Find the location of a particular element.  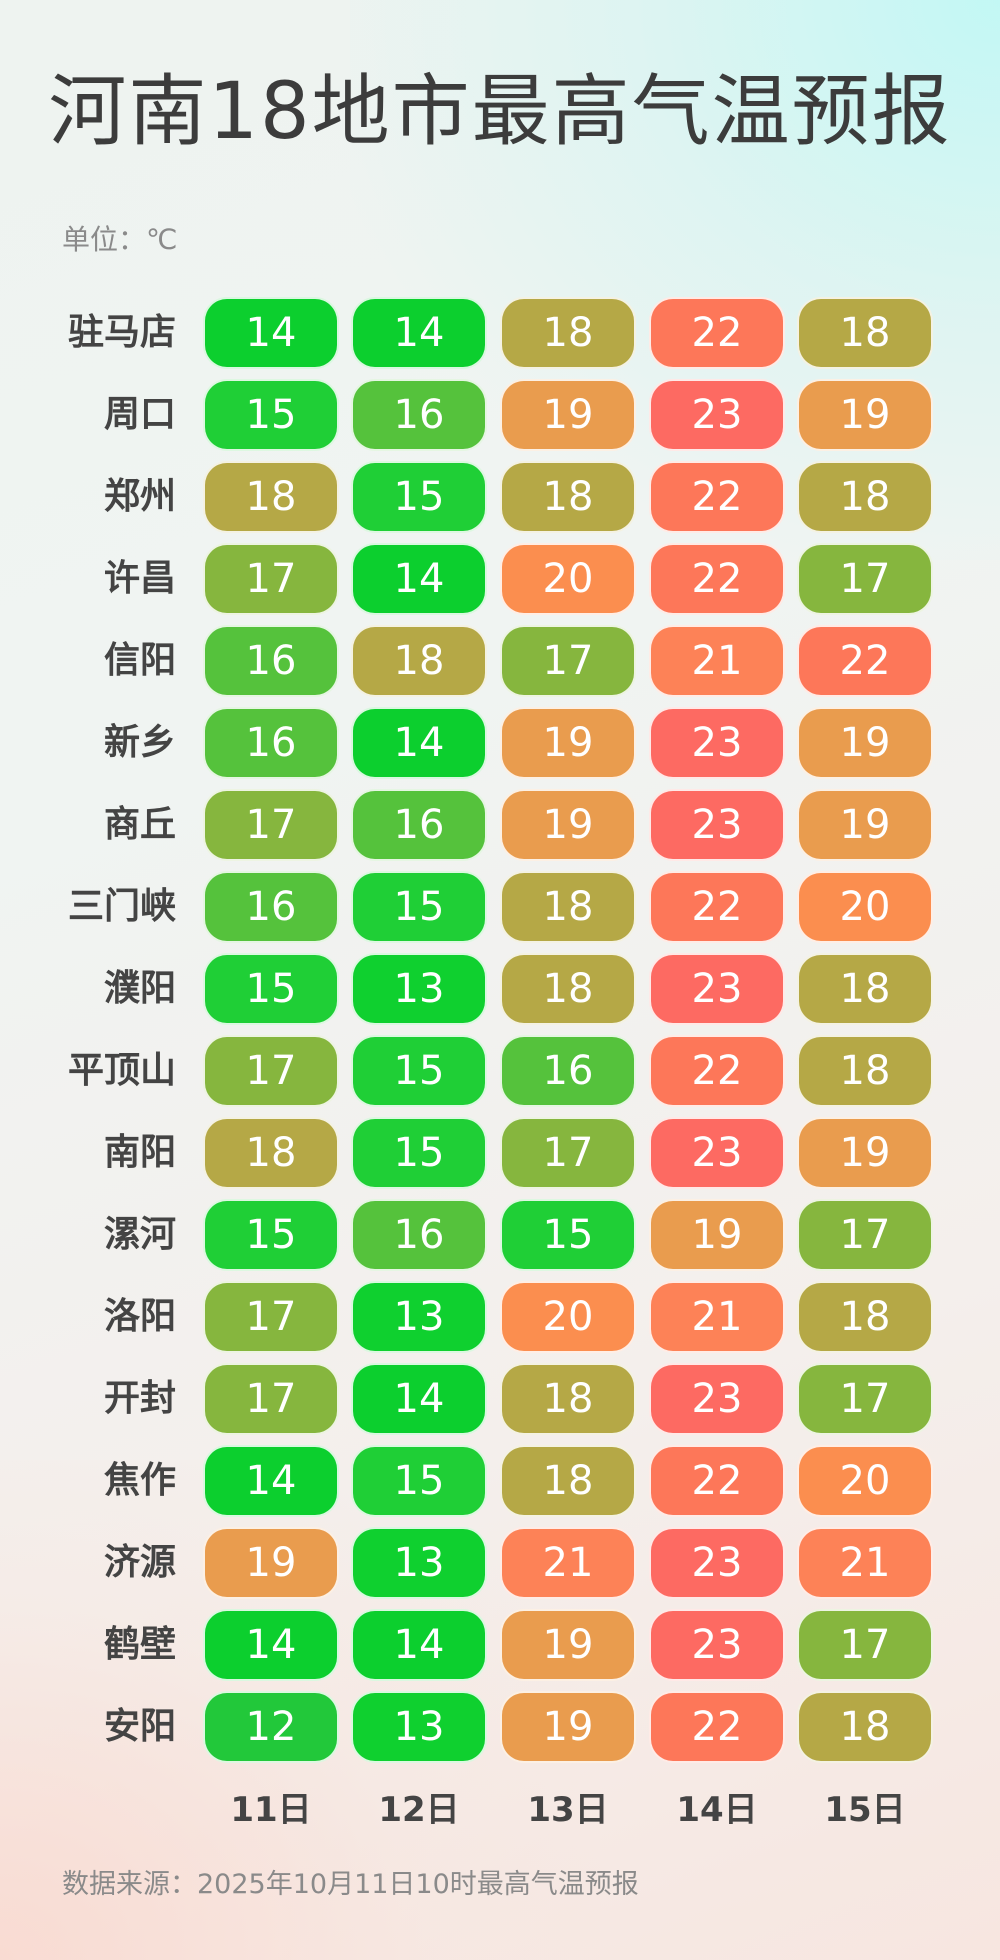

day-label: 11日 is located at coordinates (271, 1810).